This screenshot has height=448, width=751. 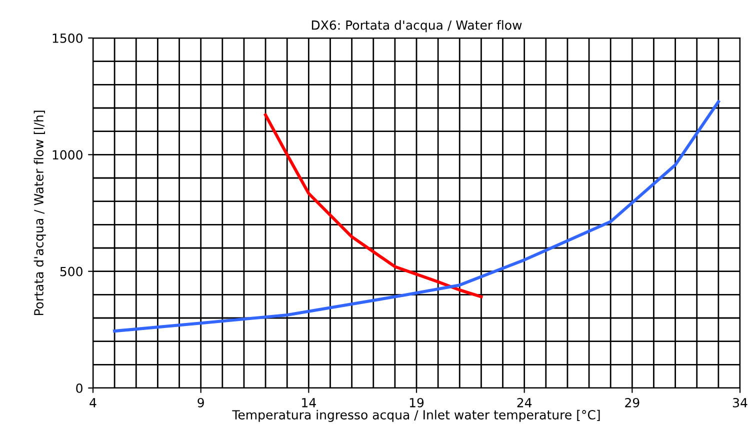 I want to click on chart-title: DX6: Portata d'acqua / Water flow, so click(x=417, y=26).